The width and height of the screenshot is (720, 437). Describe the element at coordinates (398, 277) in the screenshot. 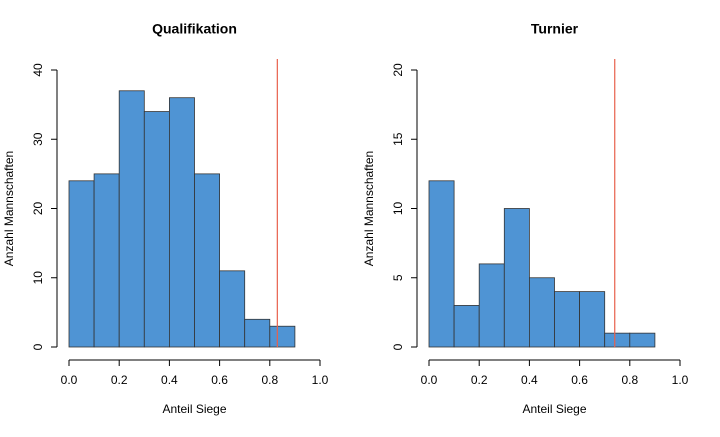

I see `y-tick-label: 5` at that location.